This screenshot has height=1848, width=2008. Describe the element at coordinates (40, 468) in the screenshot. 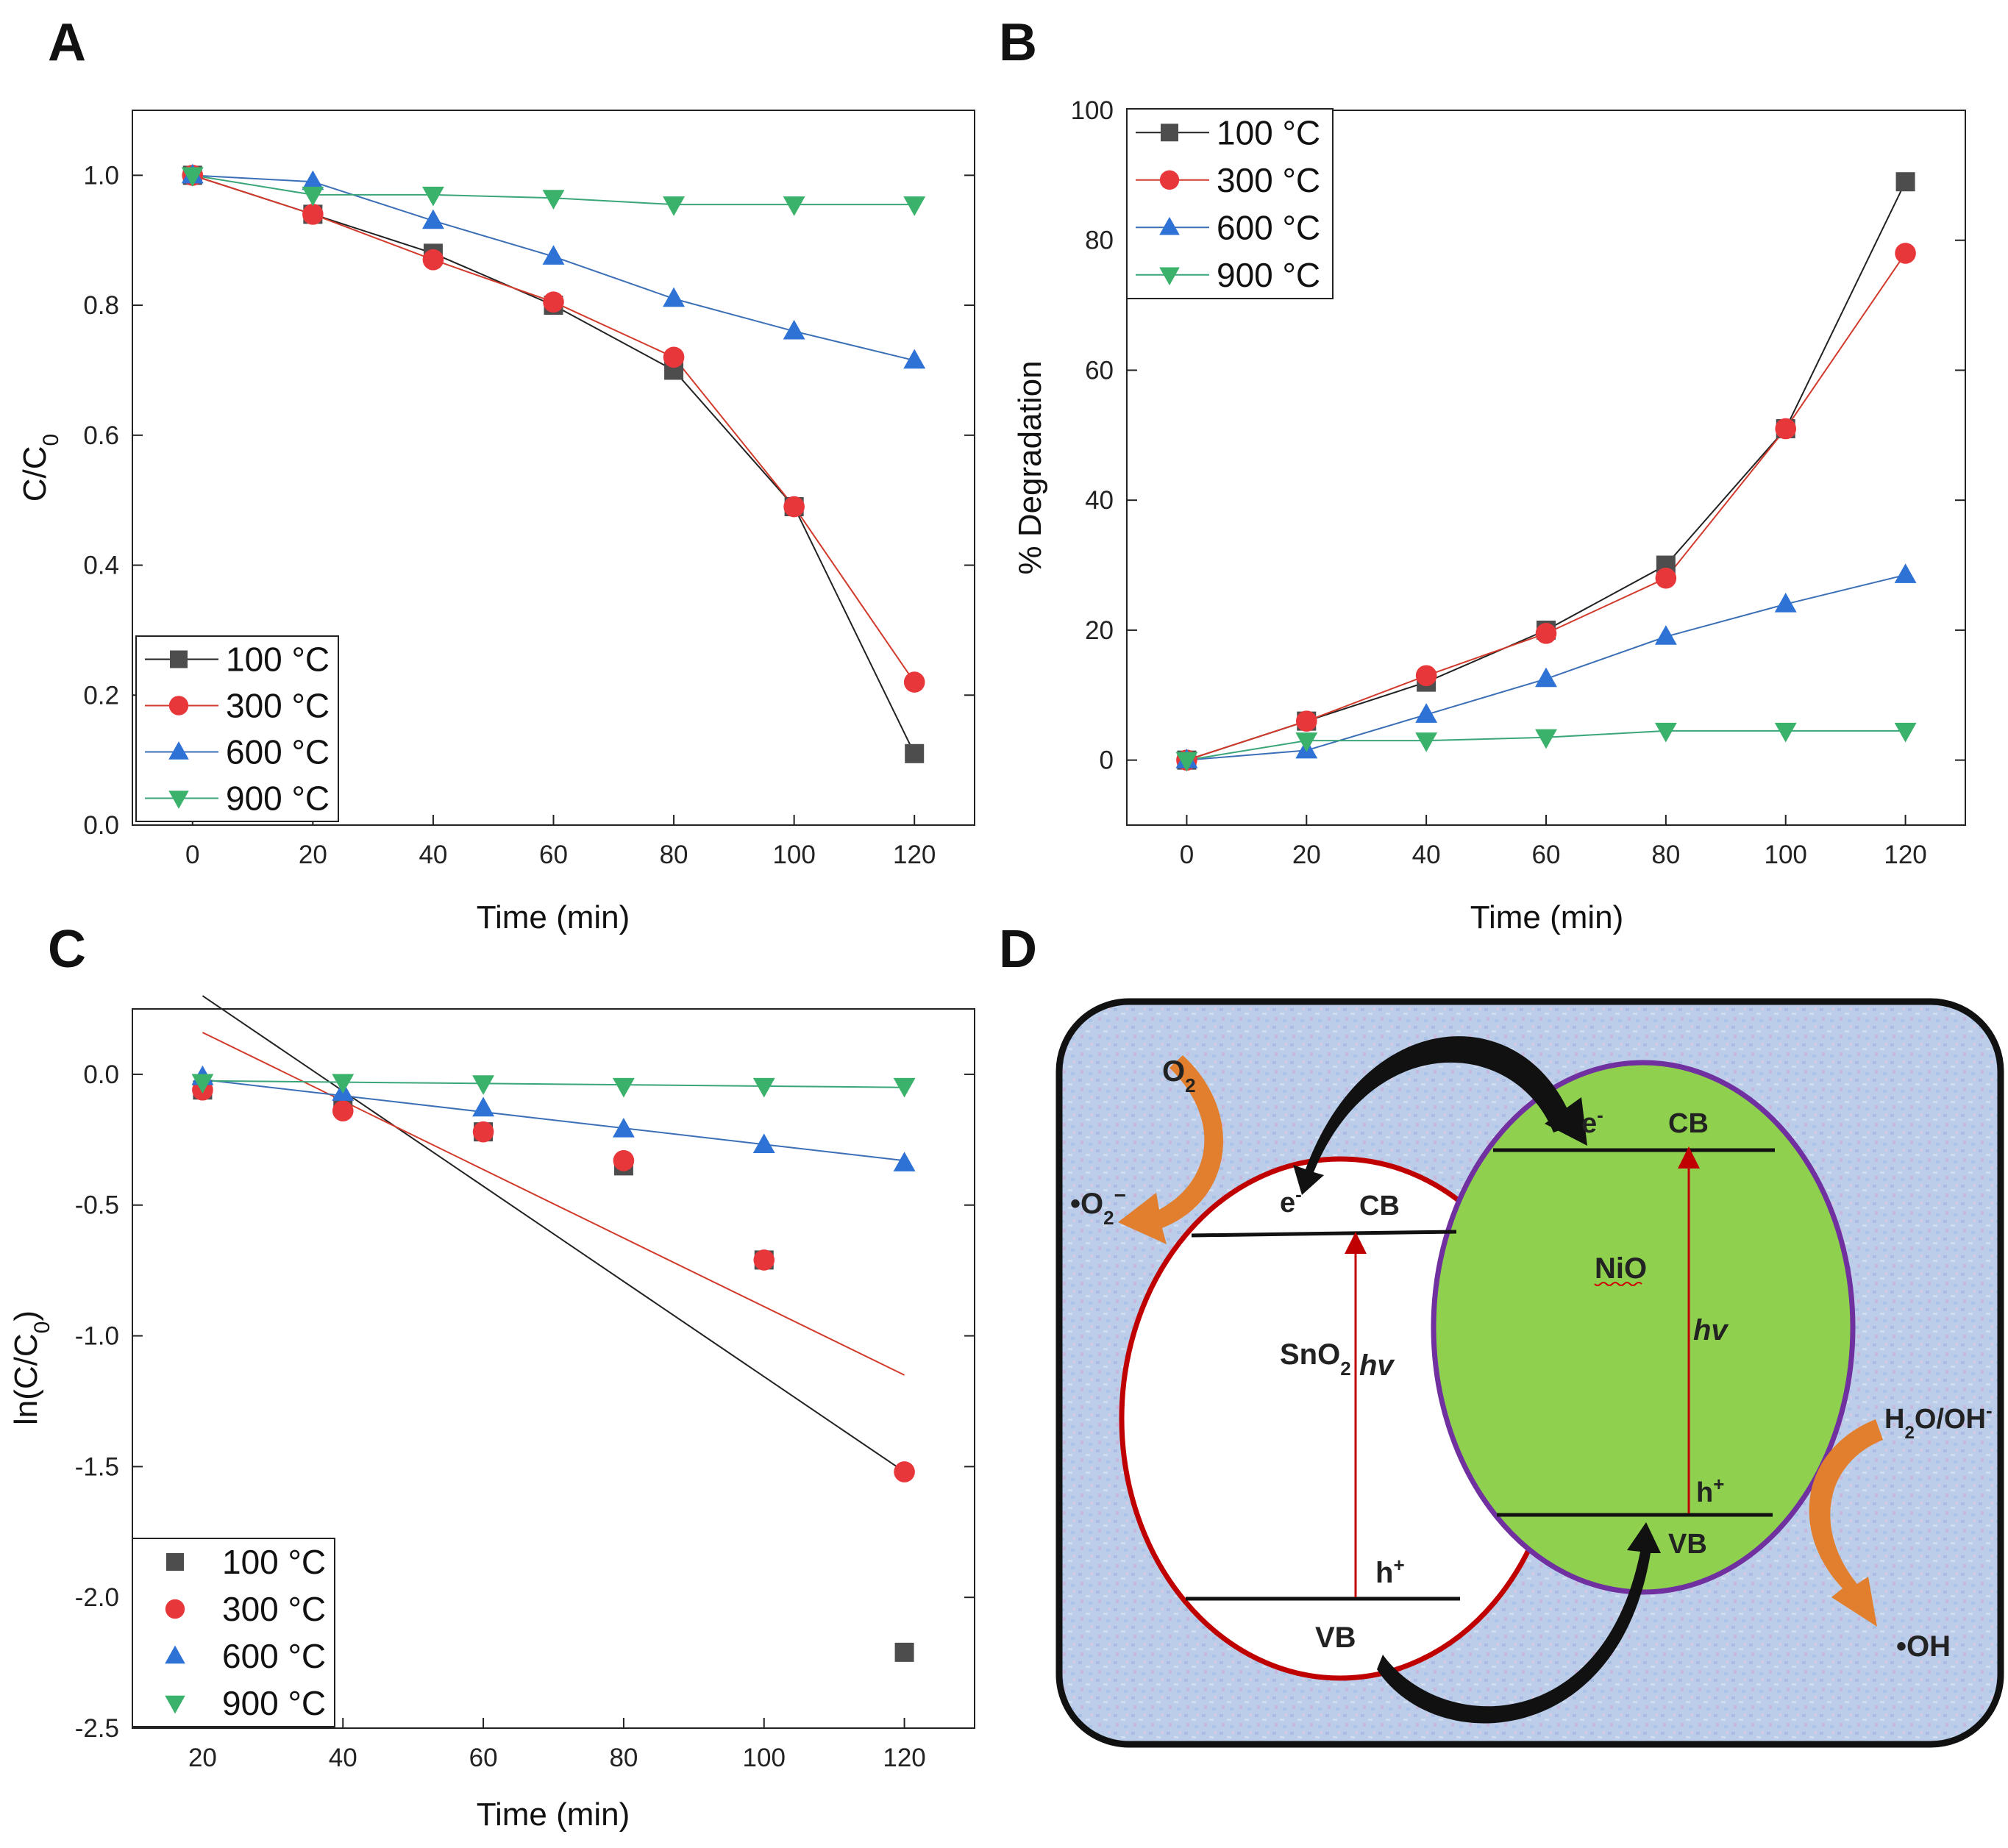

I see `y-axis-title-a: C/C0` at that location.